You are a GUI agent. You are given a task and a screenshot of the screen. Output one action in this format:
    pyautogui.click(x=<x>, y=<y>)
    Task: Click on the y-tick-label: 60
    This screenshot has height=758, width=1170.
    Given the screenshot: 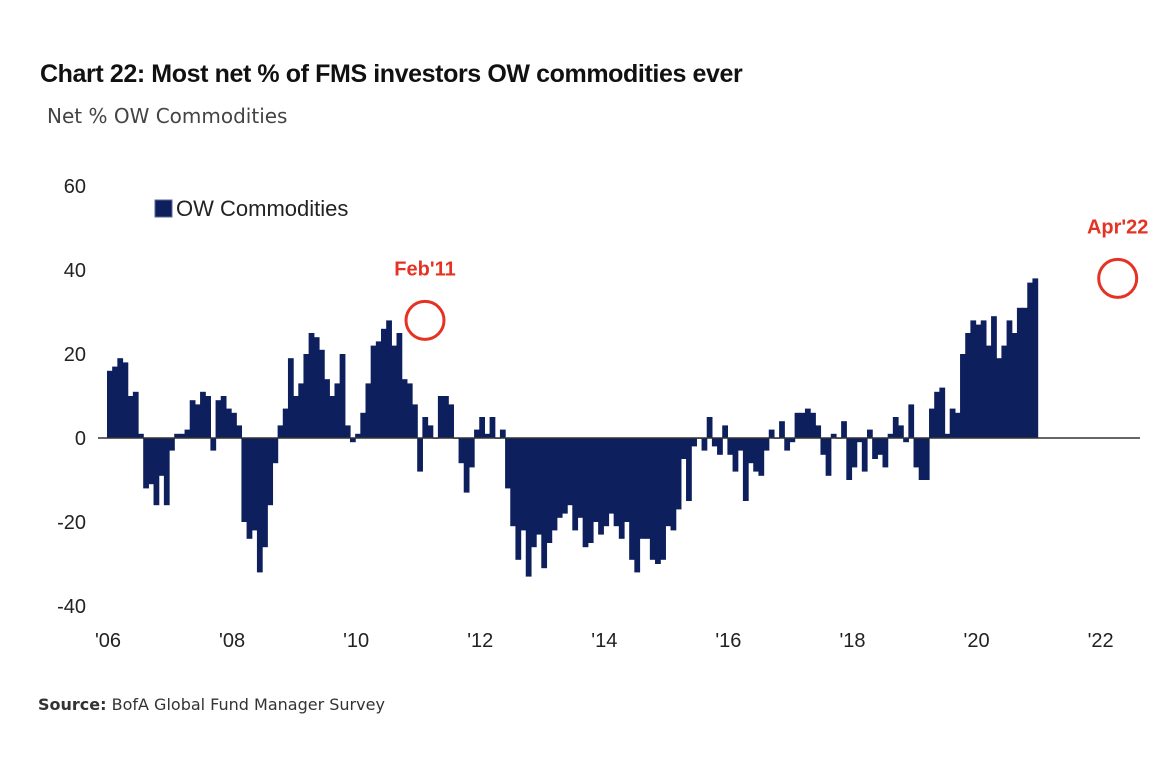 What is the action you would take?
    pyautogui.click(x=75, y=187)
    